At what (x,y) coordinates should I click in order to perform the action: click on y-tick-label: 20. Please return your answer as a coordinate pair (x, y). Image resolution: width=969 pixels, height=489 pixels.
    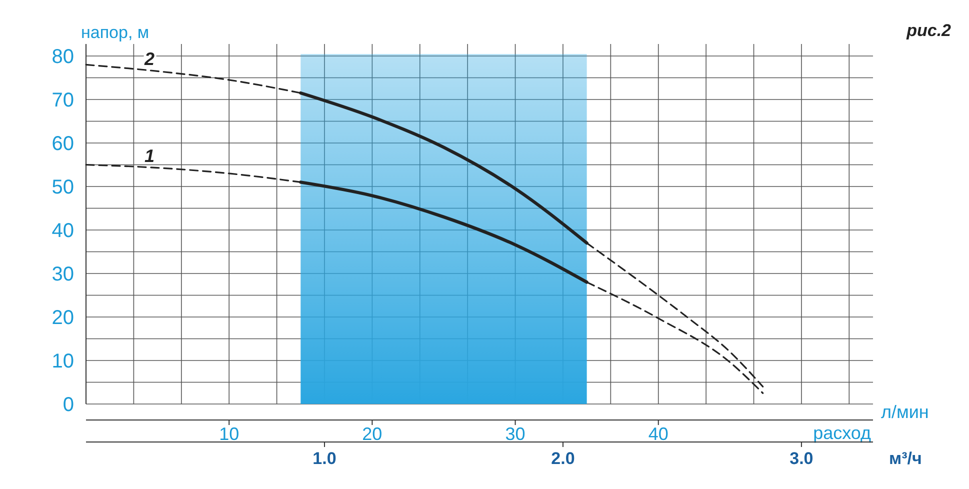
    Looking at the image, I should click on (63, 318).